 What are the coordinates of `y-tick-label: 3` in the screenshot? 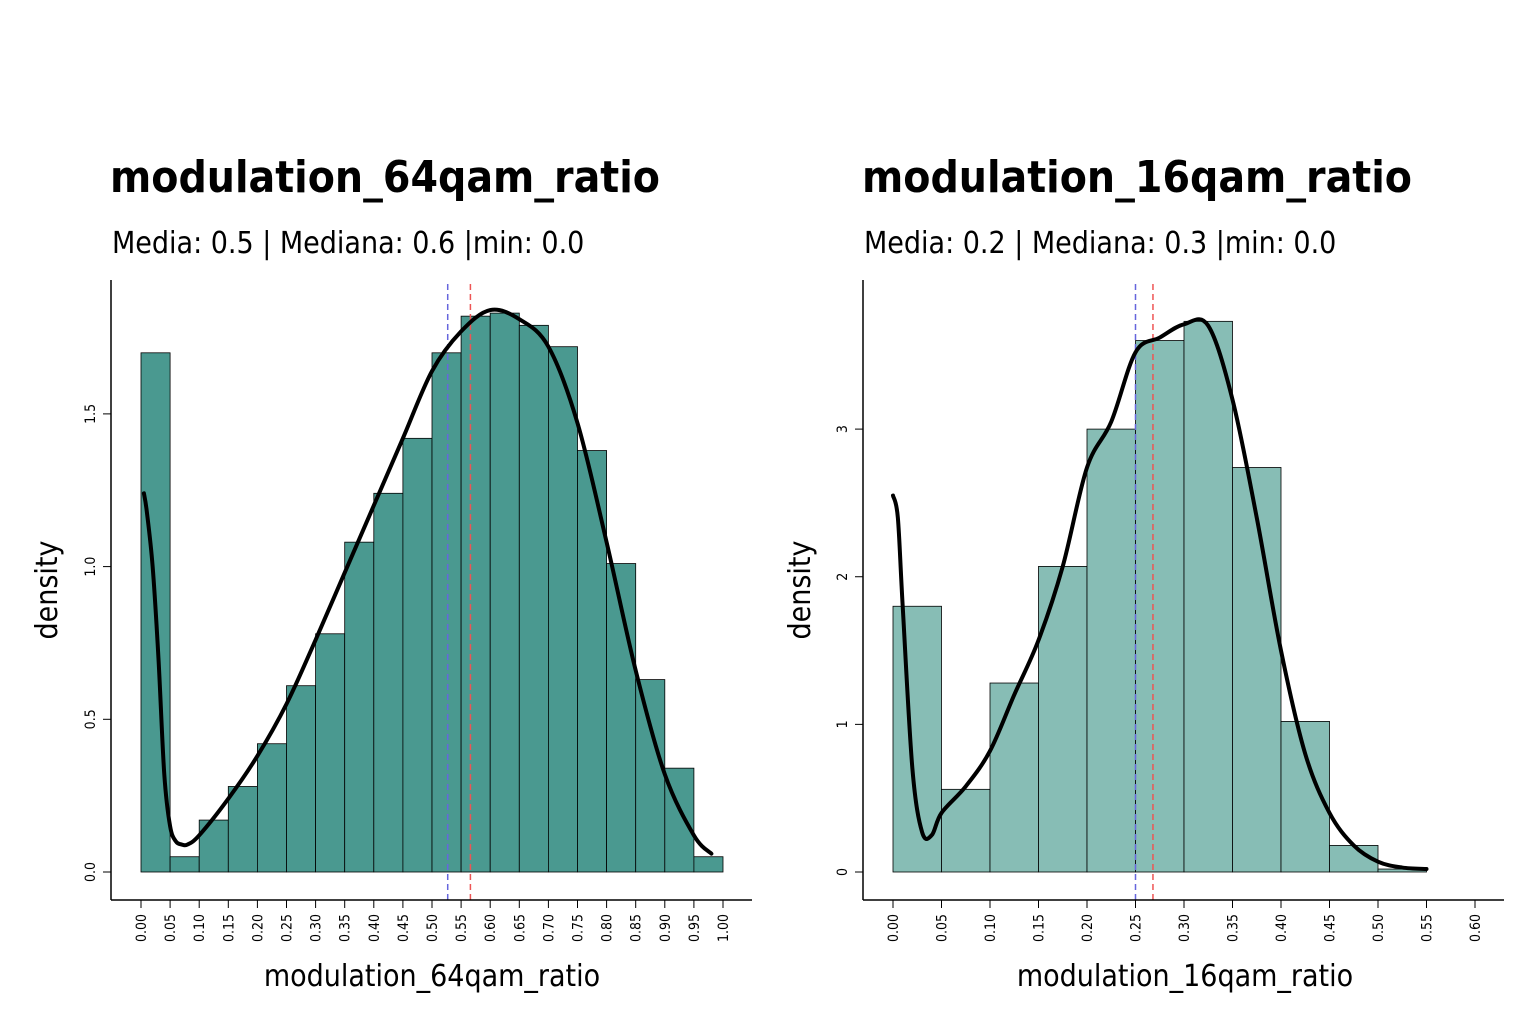 It's located at (843, 429).